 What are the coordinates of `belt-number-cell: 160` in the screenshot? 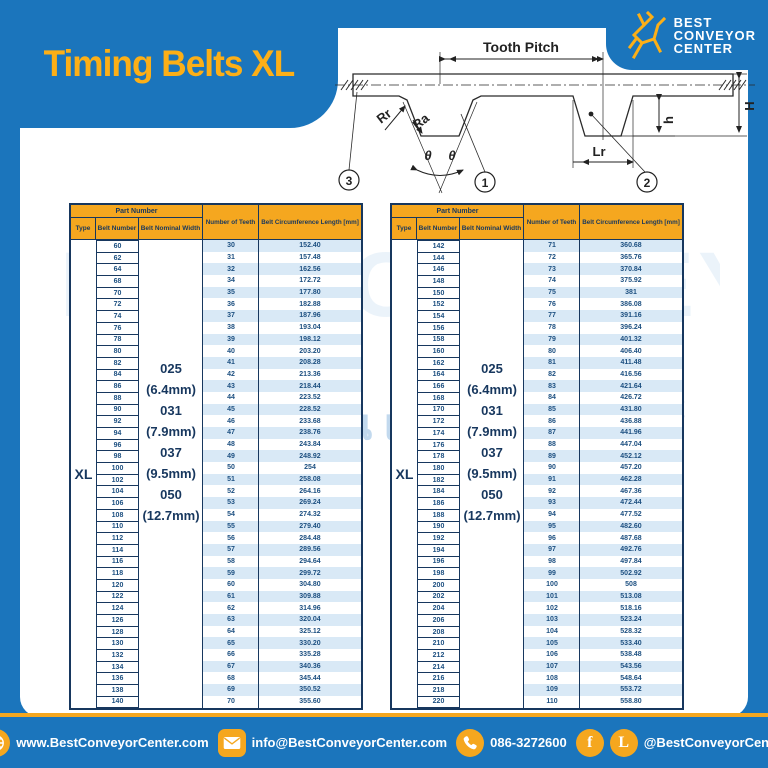 It's located at (438, 351).